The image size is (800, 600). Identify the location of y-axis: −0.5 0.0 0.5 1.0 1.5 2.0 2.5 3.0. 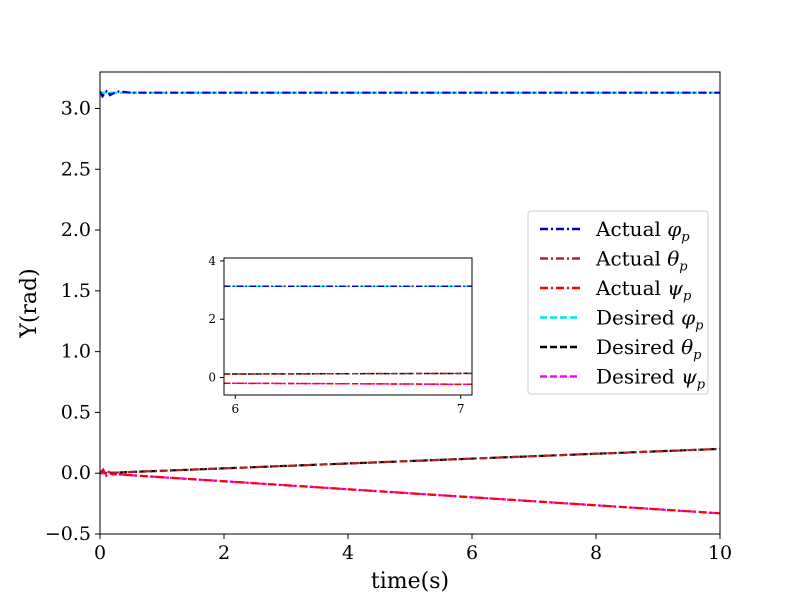
(72, 321).